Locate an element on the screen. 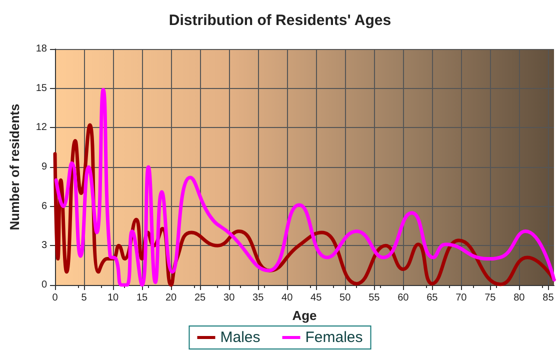  x-tick-label: 70 is located at coordinates (462, 298).